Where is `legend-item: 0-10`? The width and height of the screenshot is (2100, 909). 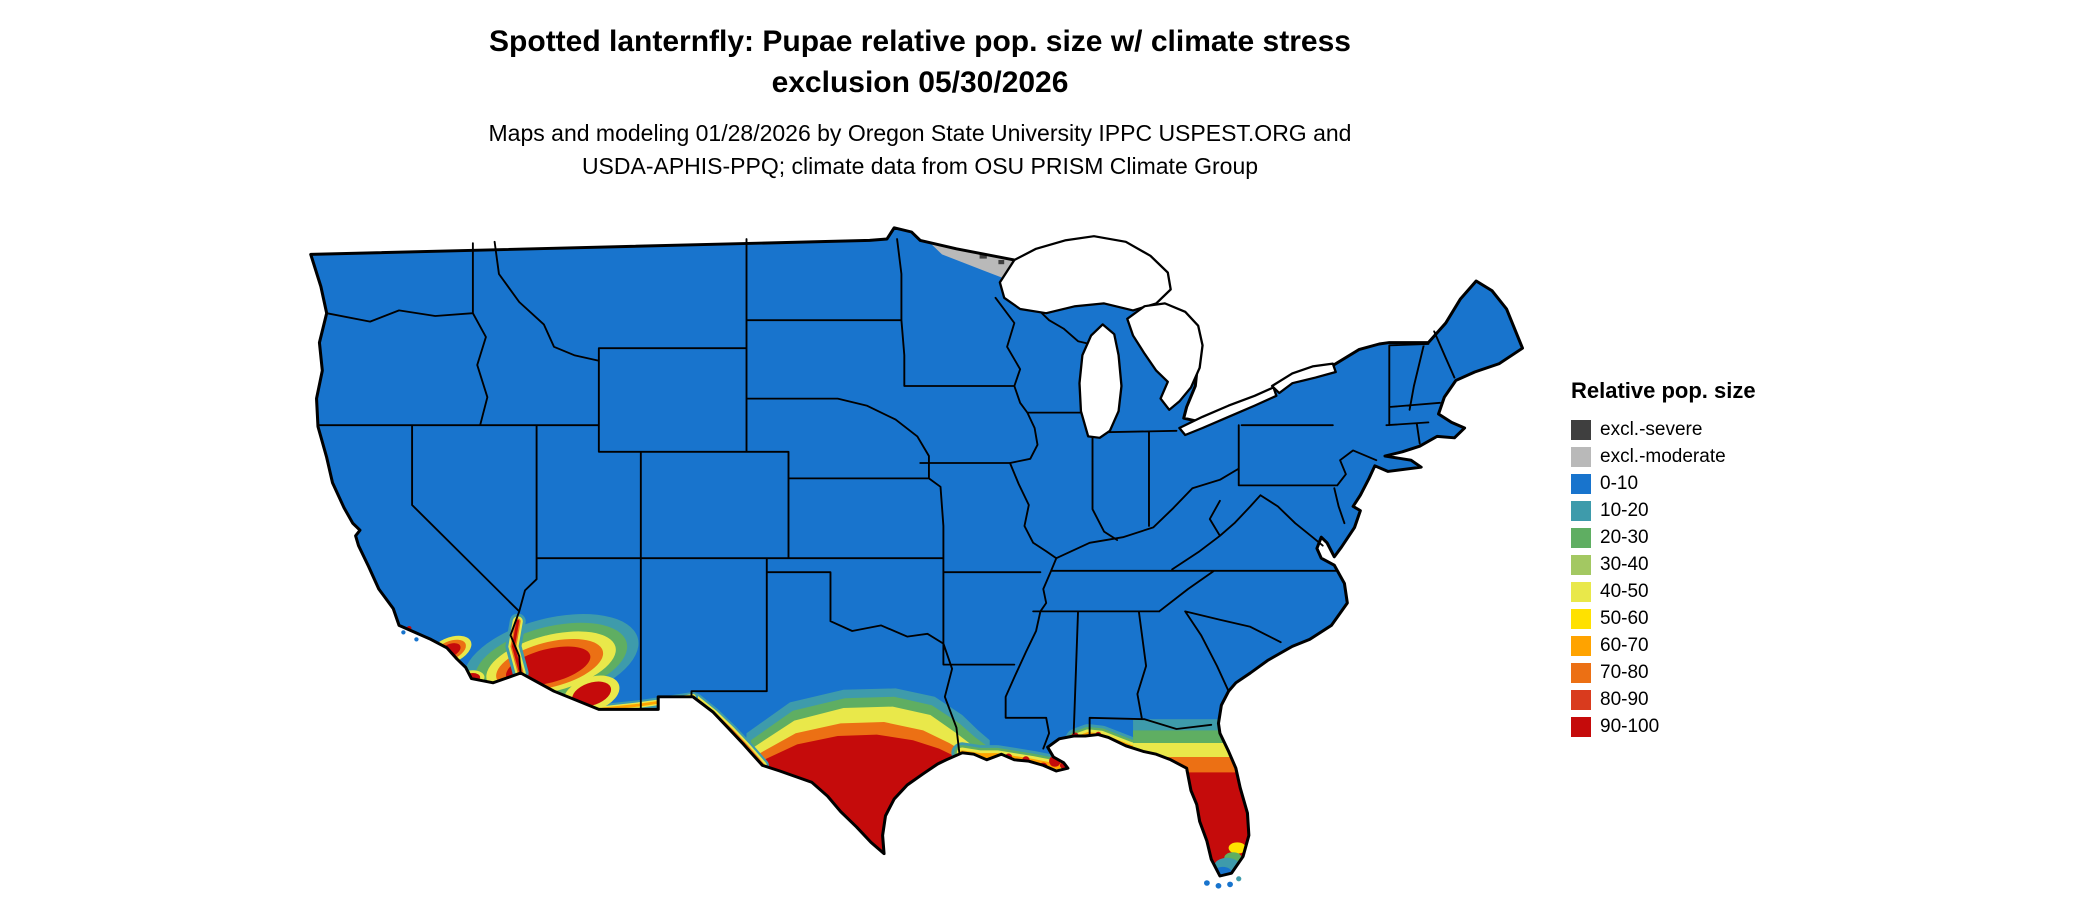 legend-item: 0-10 is located at coordinates (1701, 483).